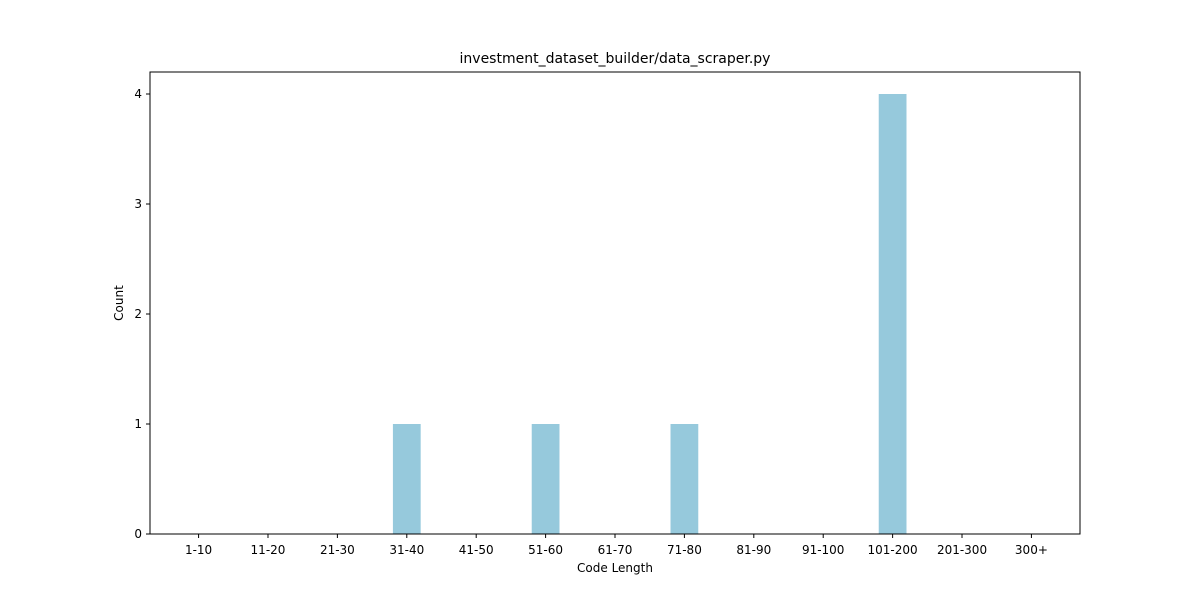  What do you see at coordinates (615, 568) in the screenshot?
I see `x-axis-label: Code Length` at bounding box center [615, 568].